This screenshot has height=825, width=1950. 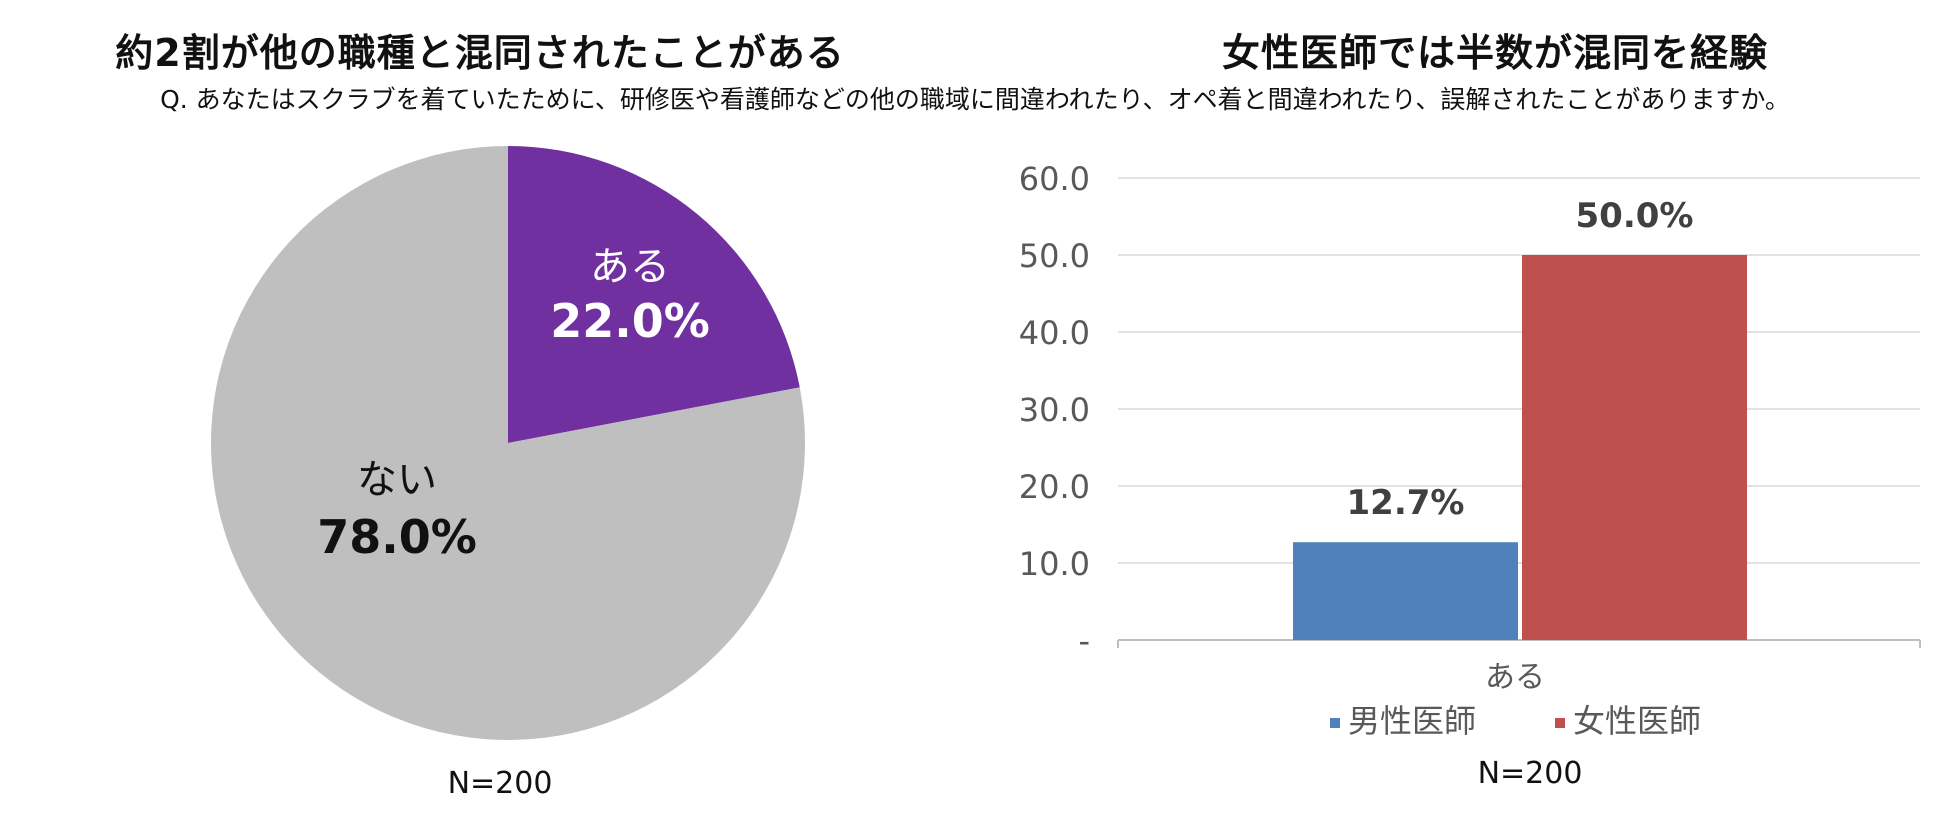 I want to click on legend-label-female: 女性医師, so click(x=1637, y=721).